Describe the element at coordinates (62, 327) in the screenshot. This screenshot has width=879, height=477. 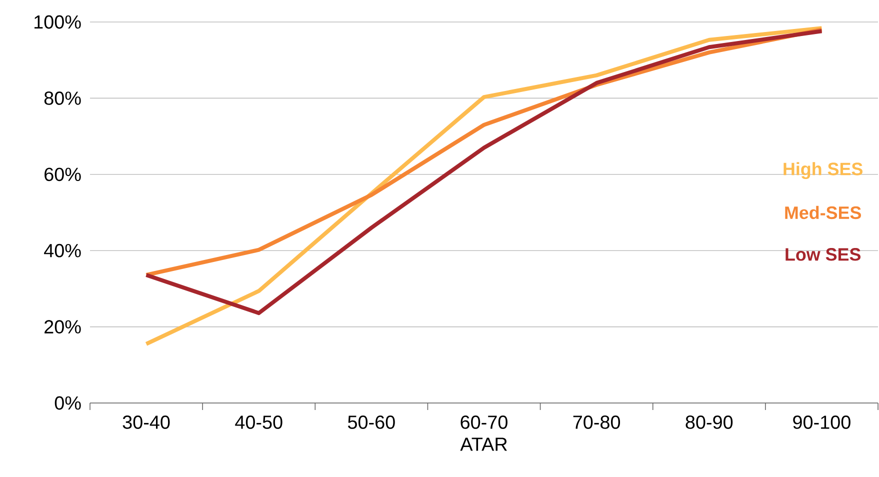
I see `y-tick-label: 20%` at that location.